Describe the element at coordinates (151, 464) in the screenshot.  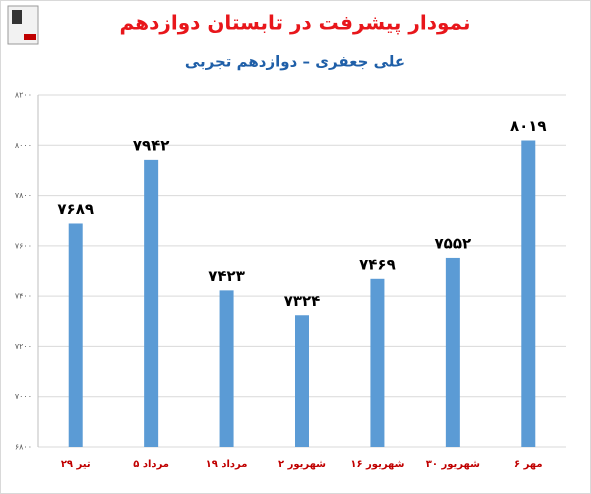
I see `x-tick-label: ۵ مرداد` at that location.